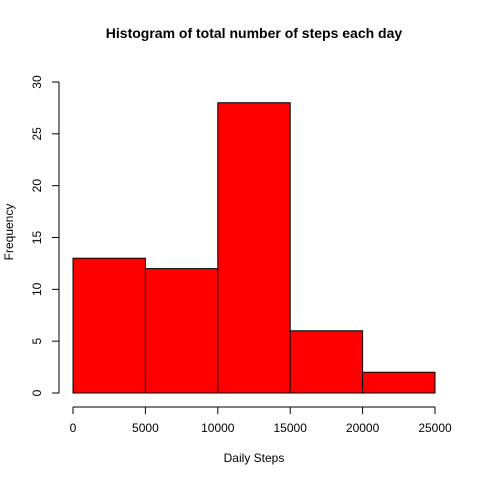 Image resolution: width=480 pixels, height=480 pixels. I want to click on y-tick-label: 30, so click(37, 82).